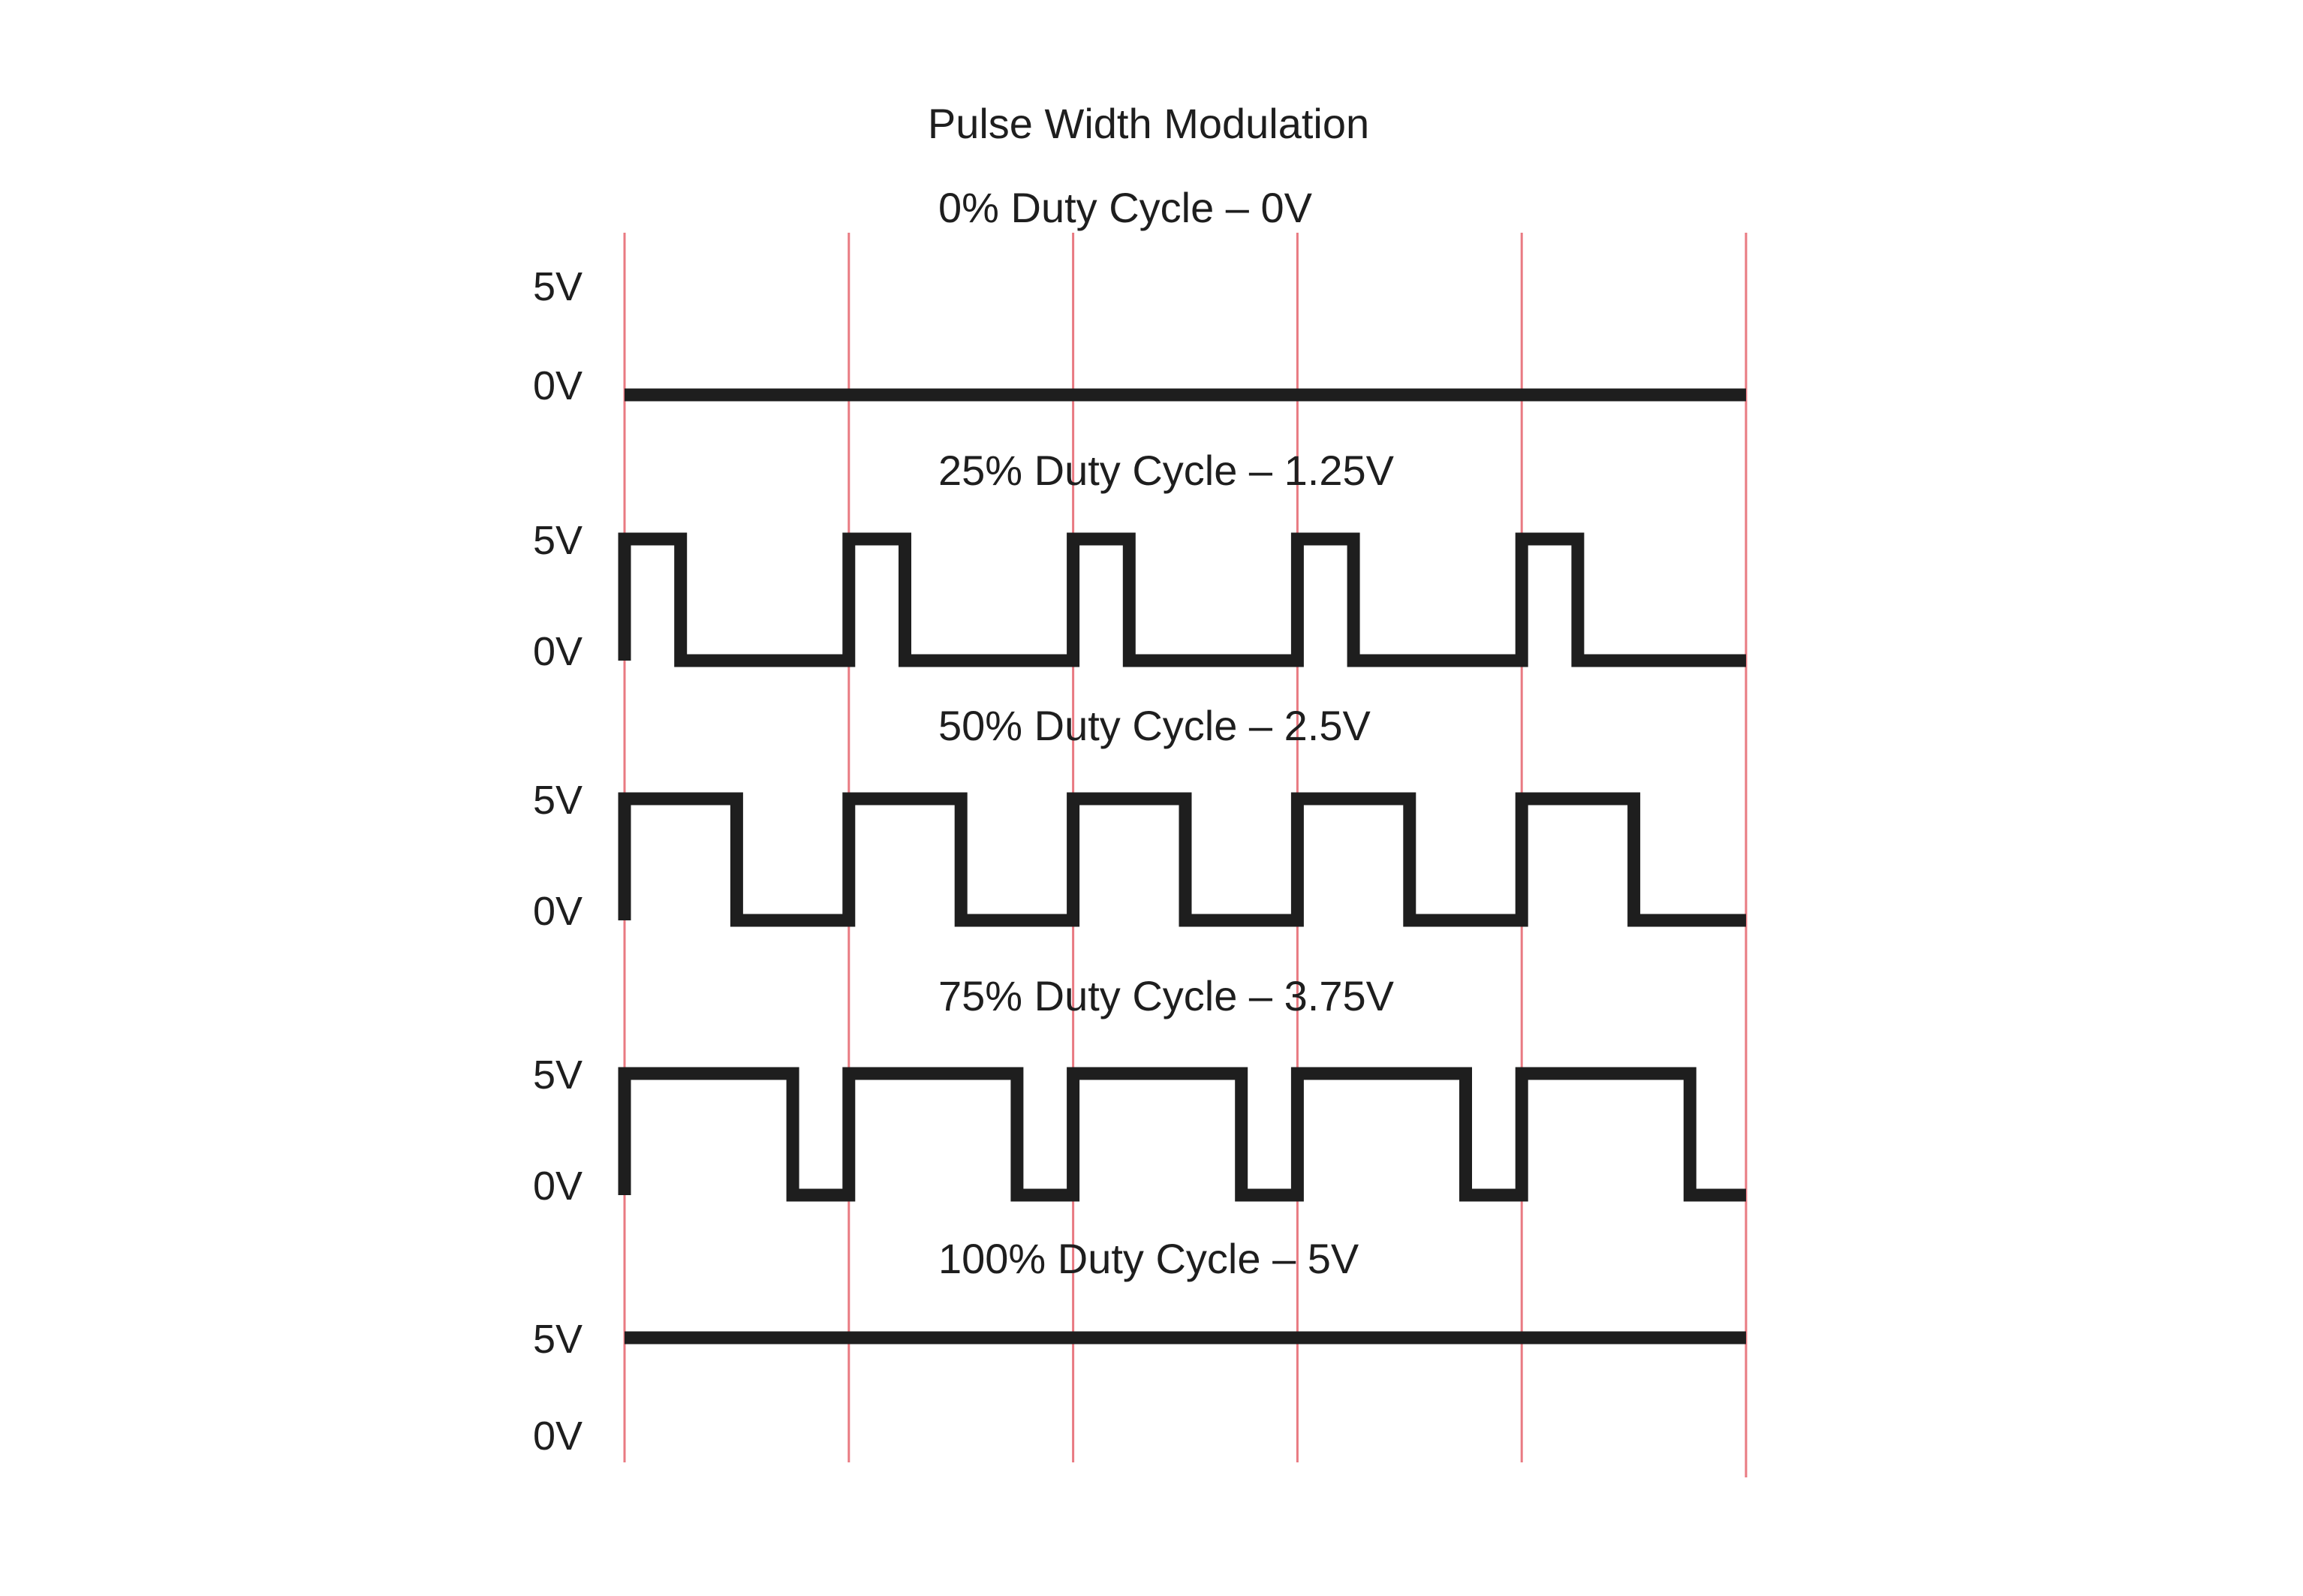 This screenshot has height=1596, width=2303. What do you see at coordinates (1139, 296) in the screenshot?
I see `waveform-panel: 0% Duty Cycle – 0V 5V 0V` at bounding box center [1139, 296].